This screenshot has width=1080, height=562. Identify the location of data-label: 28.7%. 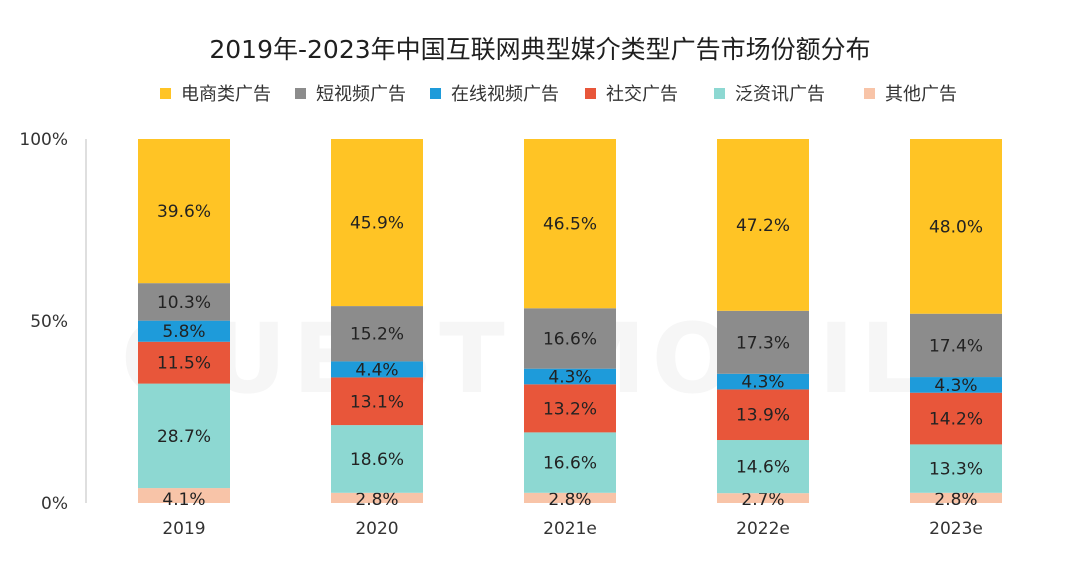
(184, 437).